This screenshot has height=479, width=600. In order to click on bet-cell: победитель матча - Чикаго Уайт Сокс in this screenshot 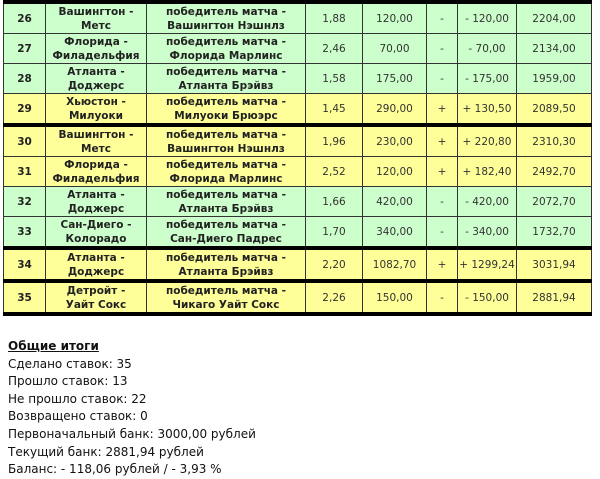, I will do `click(226, 297)`.